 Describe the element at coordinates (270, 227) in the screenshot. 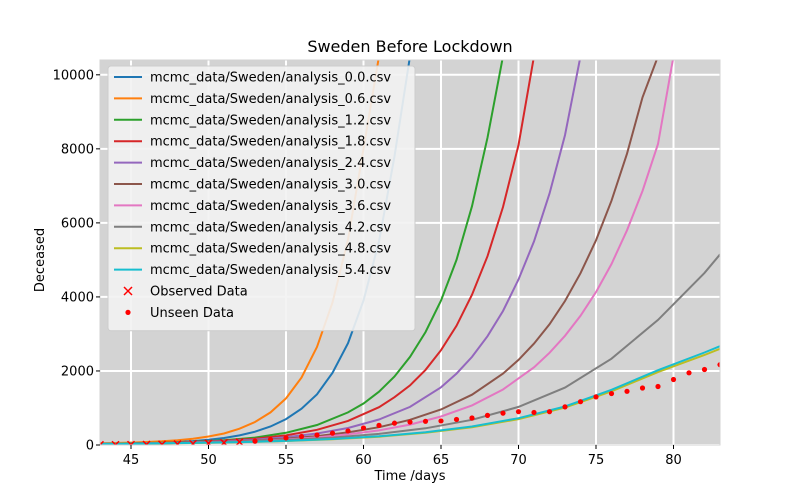

I see `legend-label: mcmc_data/Sweden/analysis_4.2.csv` at that location.